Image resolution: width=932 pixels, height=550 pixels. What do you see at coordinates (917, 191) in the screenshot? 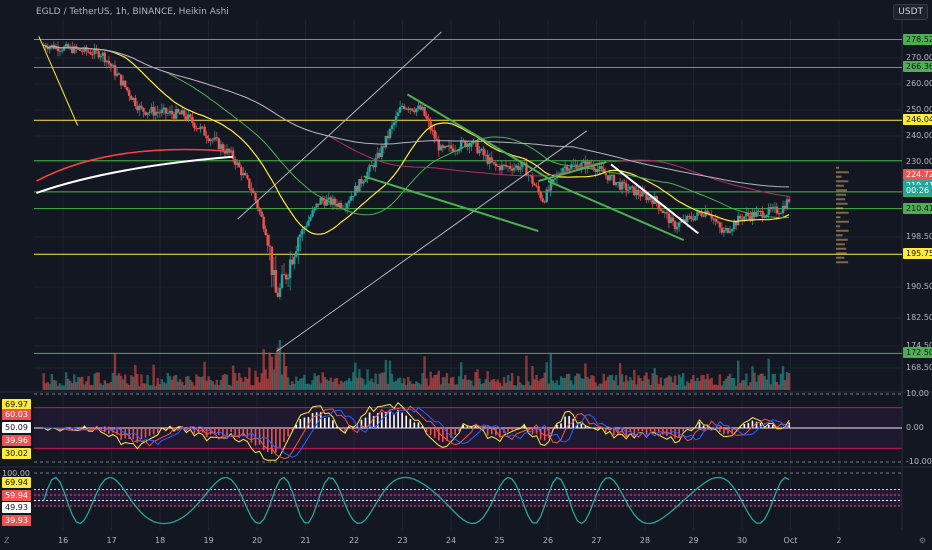
I see `price-tag: 00:26` at bounding box center [917, 191].